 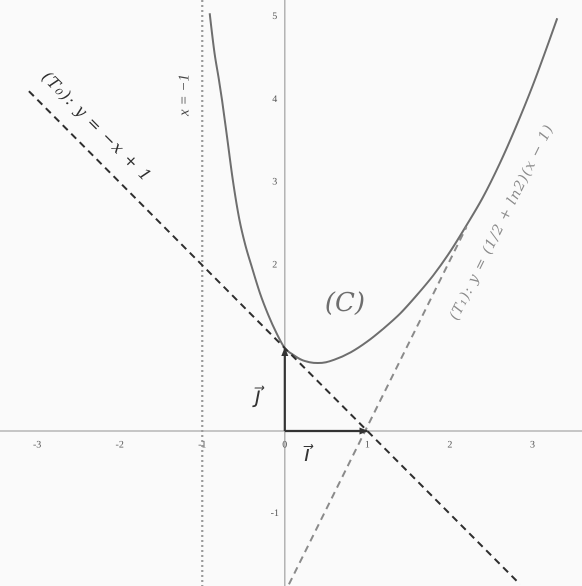 What do you see at coordinates (449, 444) in the screenshot?
I see `x-tick-label: 2` at bounding box center [449, 444].